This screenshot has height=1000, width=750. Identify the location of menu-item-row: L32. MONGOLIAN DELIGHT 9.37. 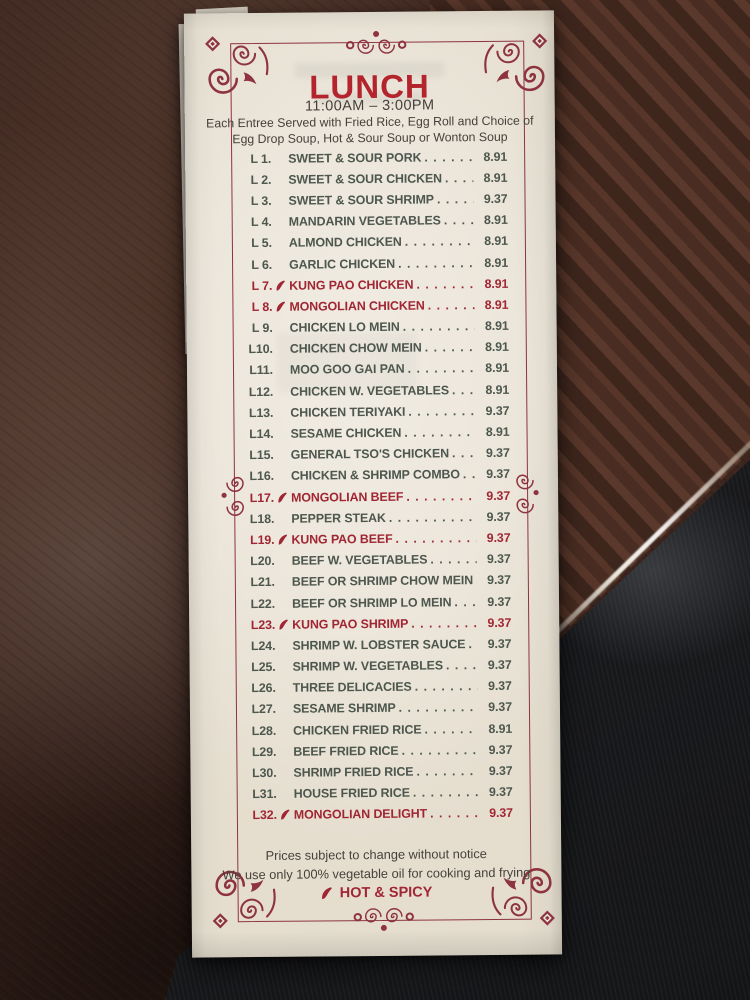
(379, 815).